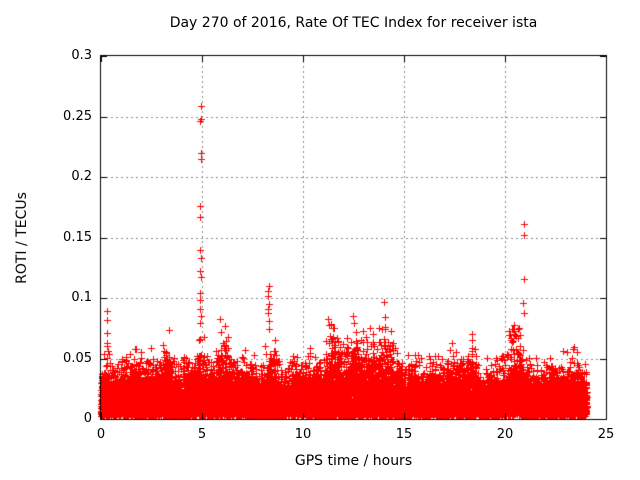  I want to click on x-tick-label: 0, so click(101, 434).